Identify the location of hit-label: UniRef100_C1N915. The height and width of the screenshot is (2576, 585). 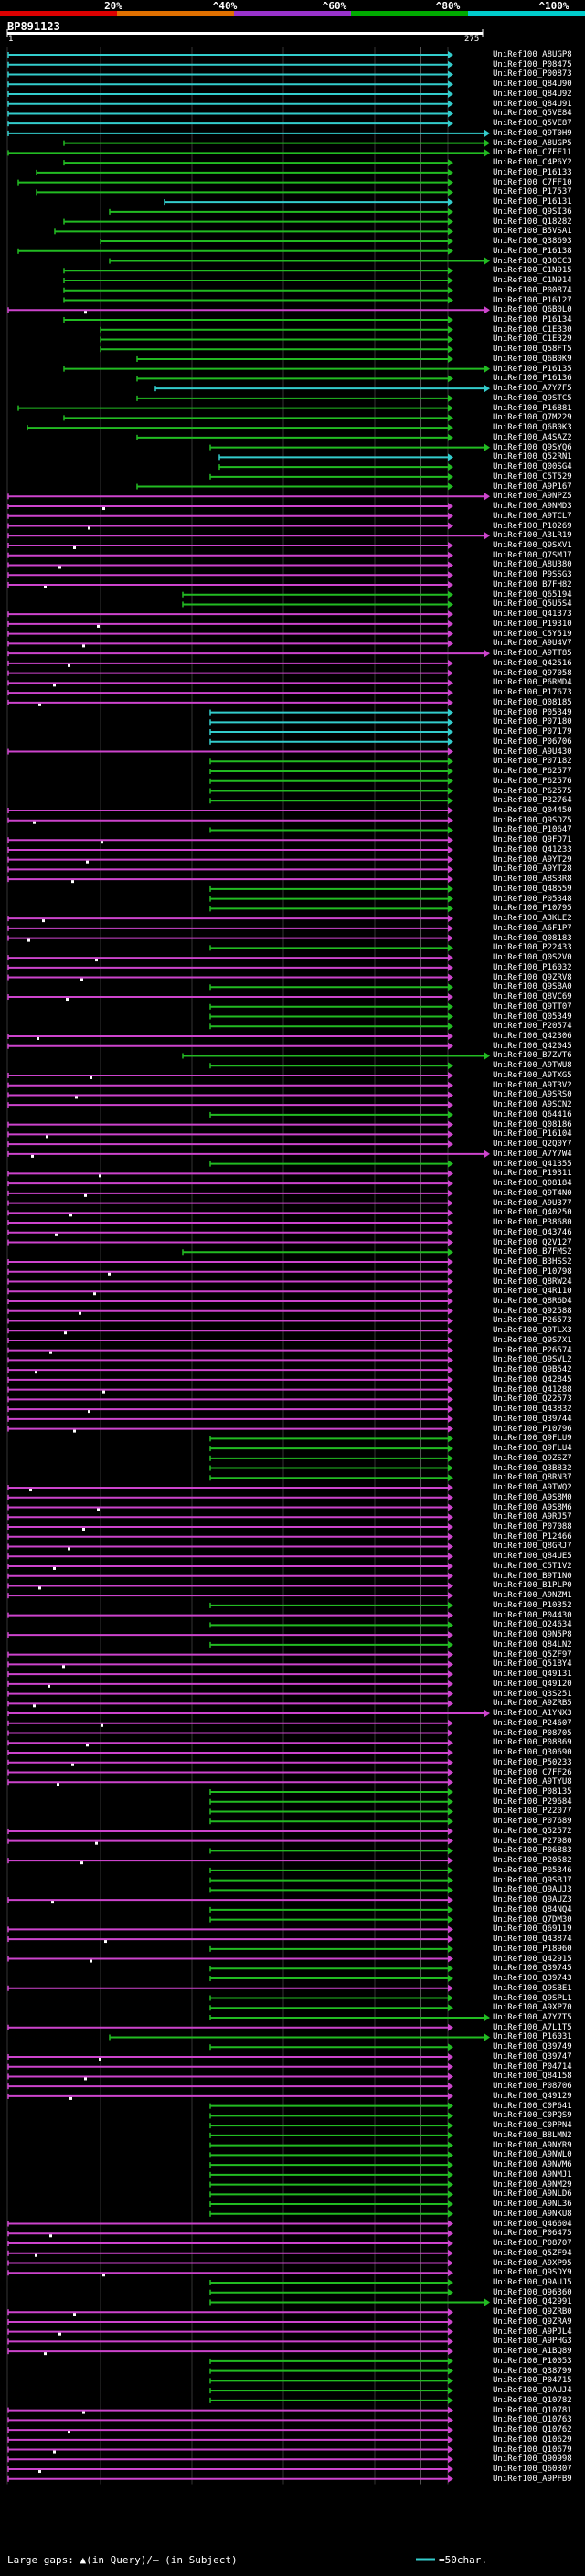
(533, 271).